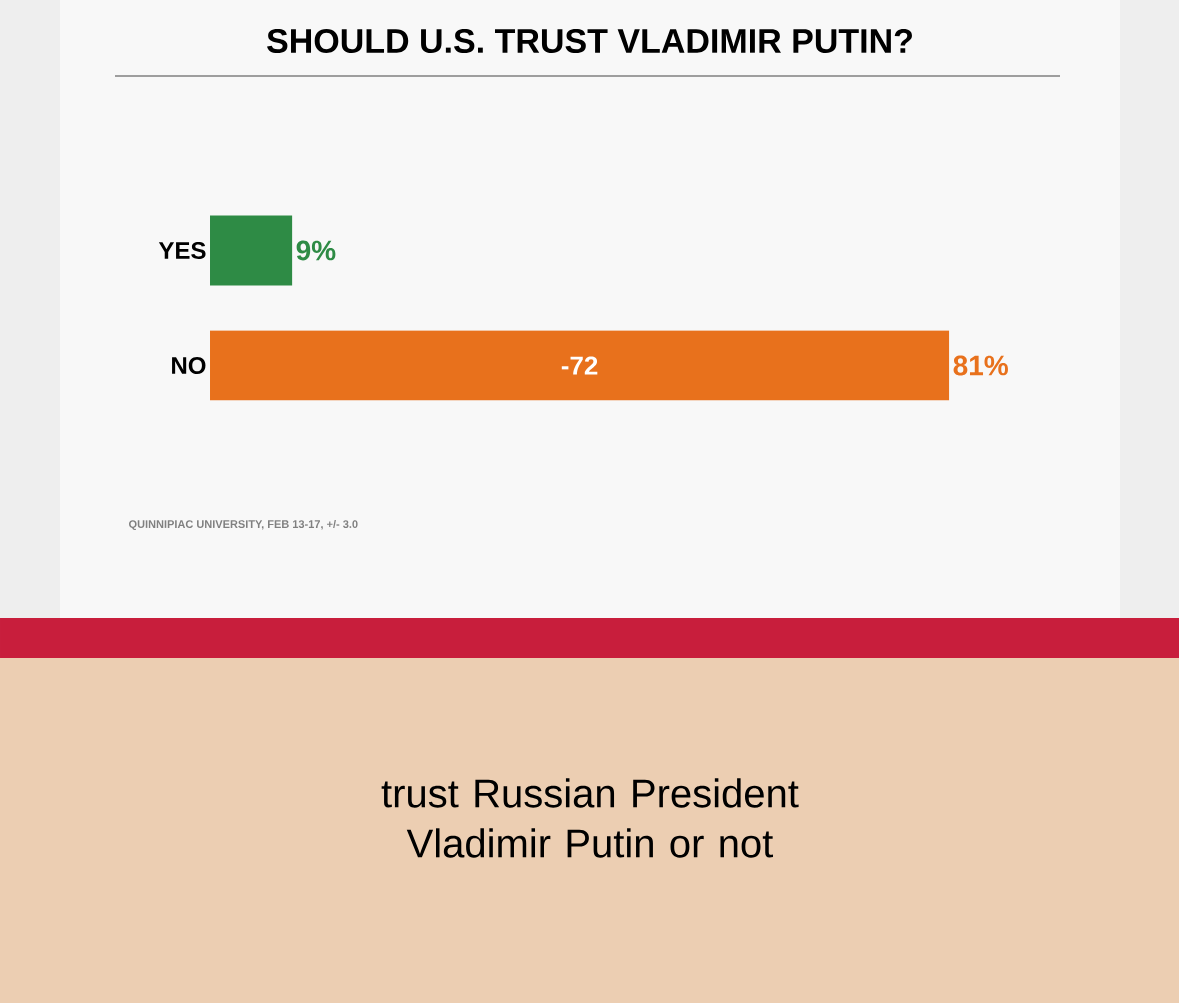 Image resolution: width=1179 pixels, height=1003 pixels. Describe the element at coordinates (182, 250) in the screenshot. I see `y-tick-label: YES` at that location.